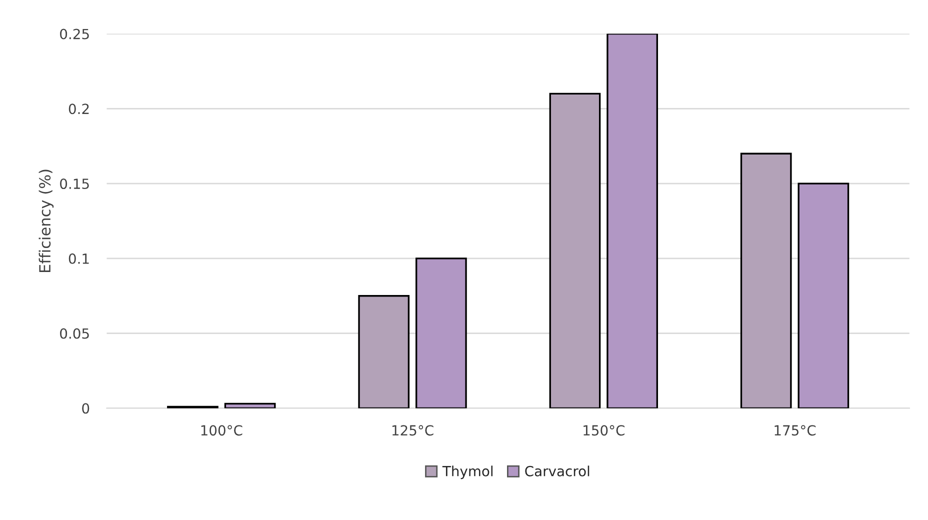  I want to click on x-tick-label: 100°C, so click(221, 430).